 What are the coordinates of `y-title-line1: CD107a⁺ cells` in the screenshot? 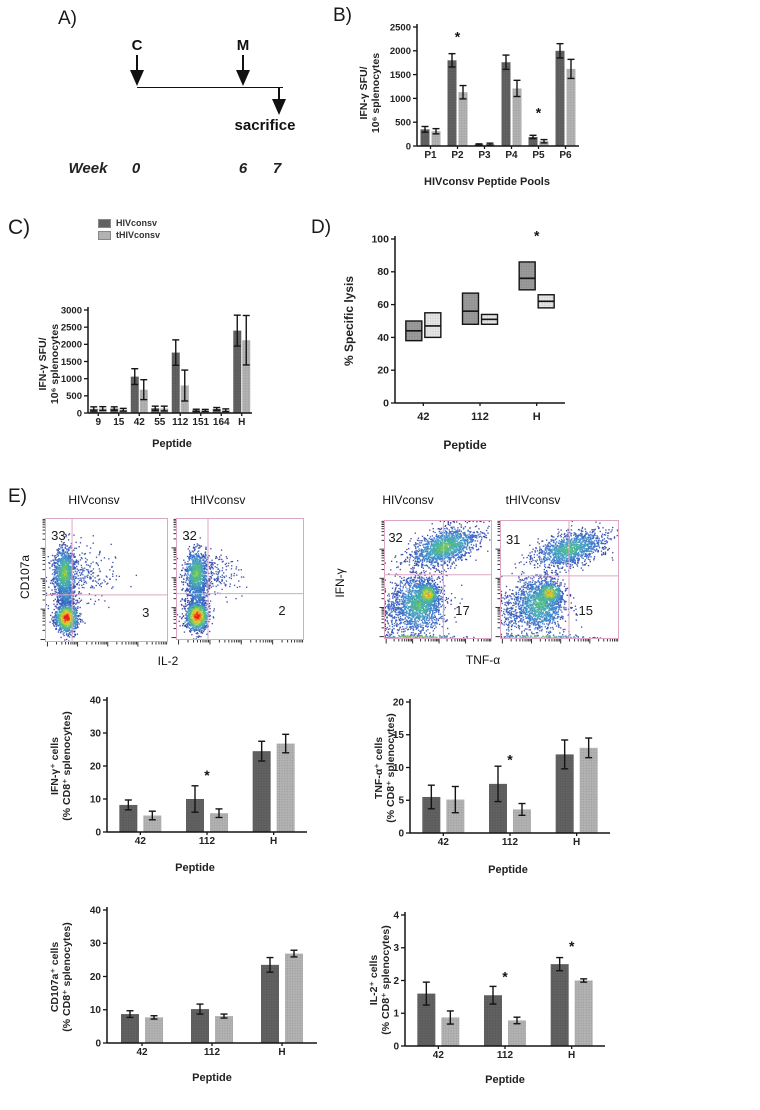 It's located at (55, 977).